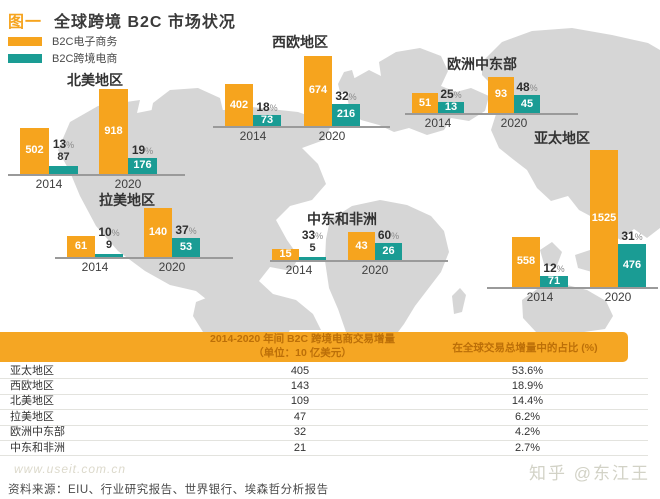  I want to click on bar-value-label: 93, so click(501, 94).